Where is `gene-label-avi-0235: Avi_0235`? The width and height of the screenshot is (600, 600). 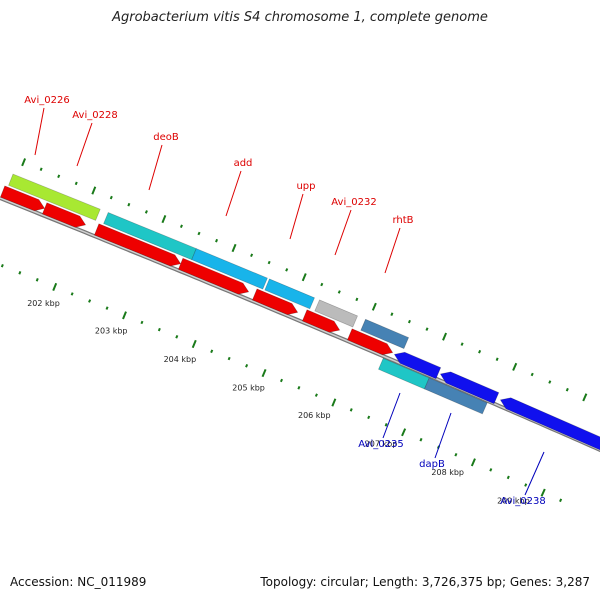
gene-label-avi-0235: Avi_0235 is located at coordinates (380, 444).